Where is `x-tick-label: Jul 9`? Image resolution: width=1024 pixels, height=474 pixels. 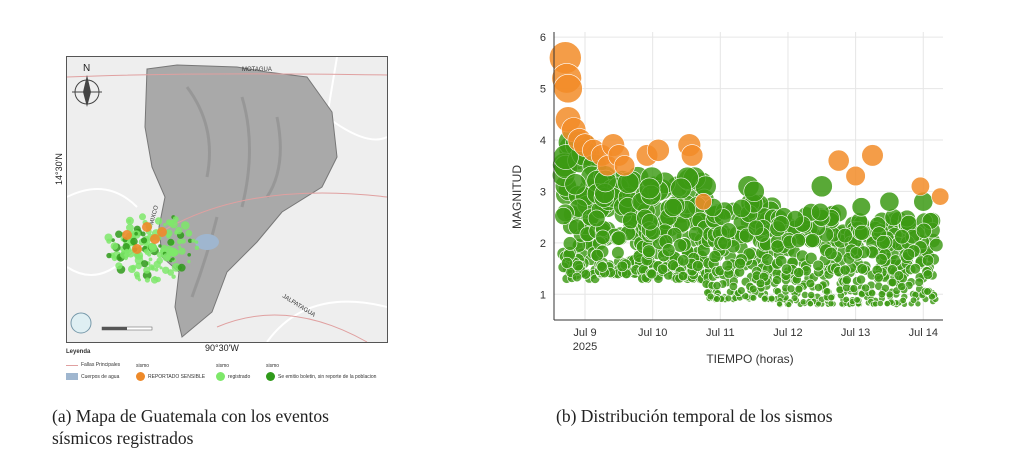
x-tick-label: Jul 9 is located at coordinates (584, 333).